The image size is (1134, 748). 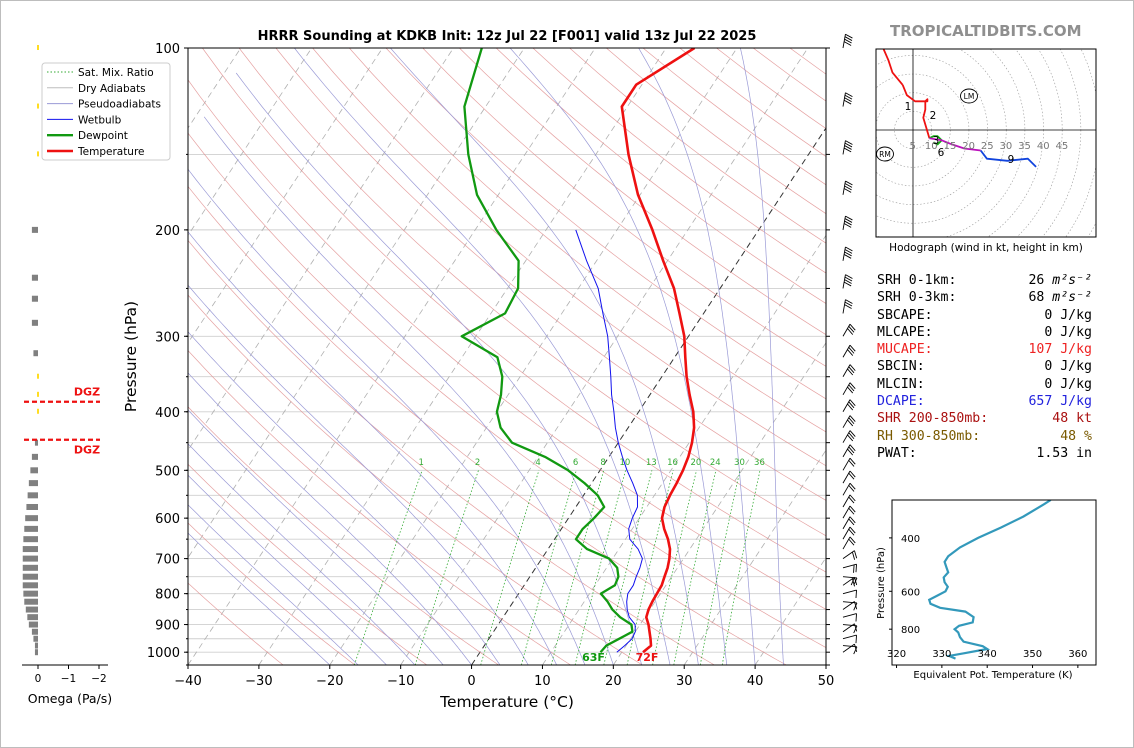 I want to click on param-number: 26, so click(x=1036, y=280).